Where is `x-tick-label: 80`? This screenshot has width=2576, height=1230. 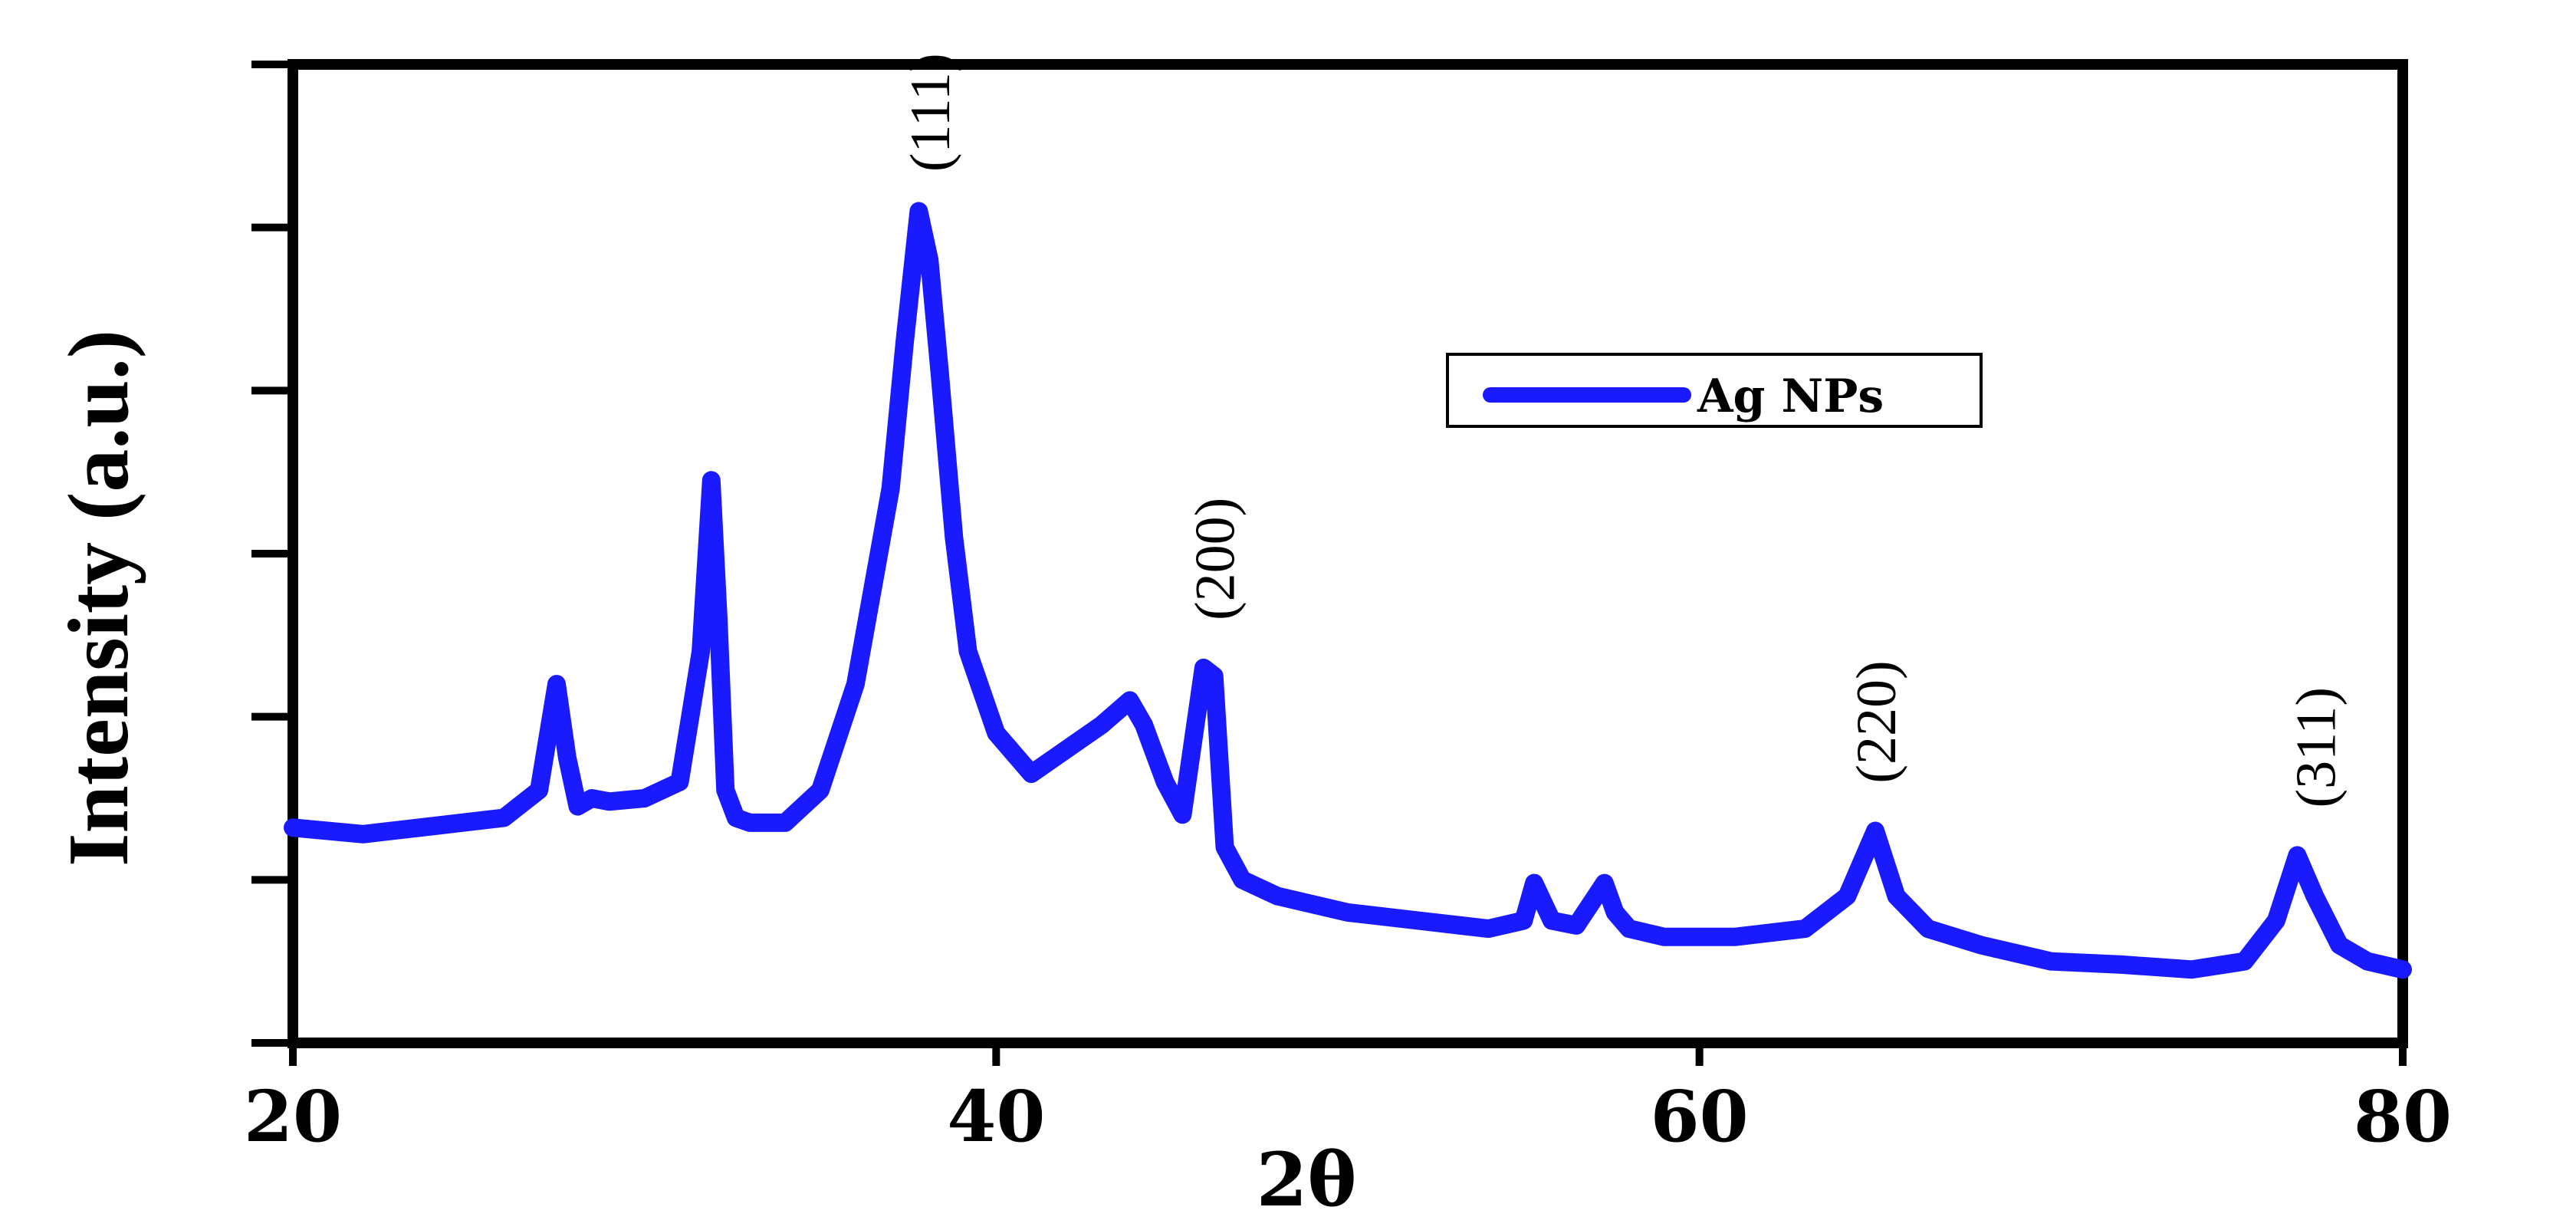
x-tick-label: 80 is located at coordinates (2403, 1116).